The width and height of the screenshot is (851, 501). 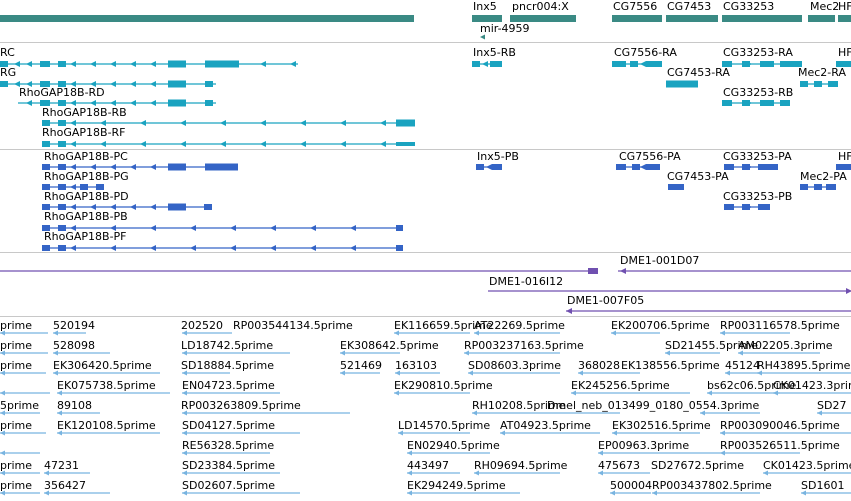 I want to click on est-label: Dmel_neb_013499_0180_0554.3prime, so click(x=653, y=405).